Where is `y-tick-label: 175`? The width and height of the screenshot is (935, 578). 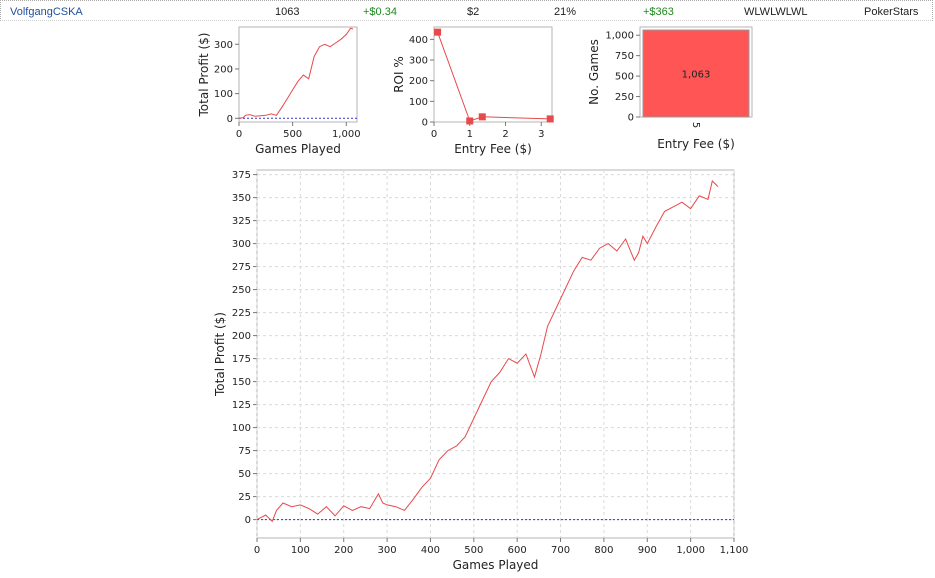 y-tick-label: 175 is located at coordinates (241, 359).